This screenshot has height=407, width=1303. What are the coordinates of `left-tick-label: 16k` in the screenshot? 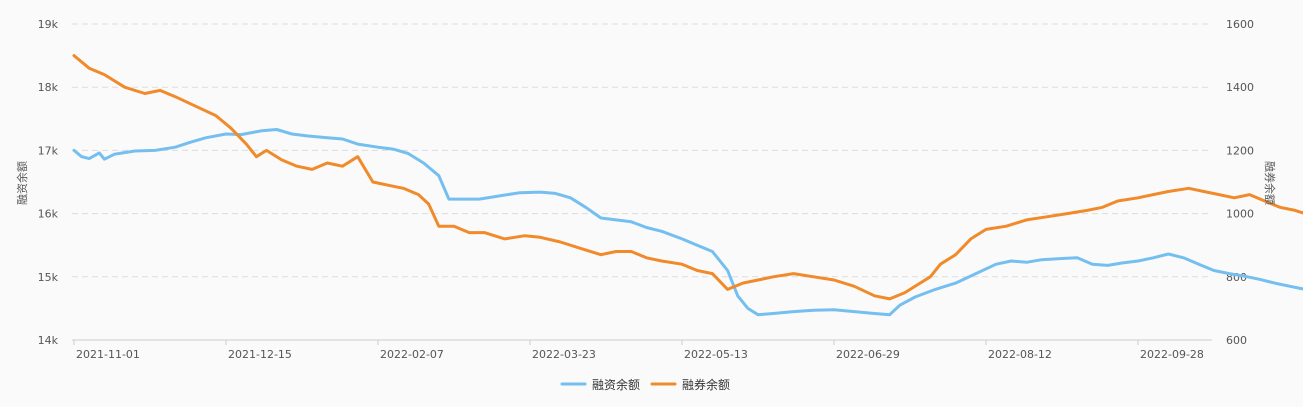 It's located at (48, 214).